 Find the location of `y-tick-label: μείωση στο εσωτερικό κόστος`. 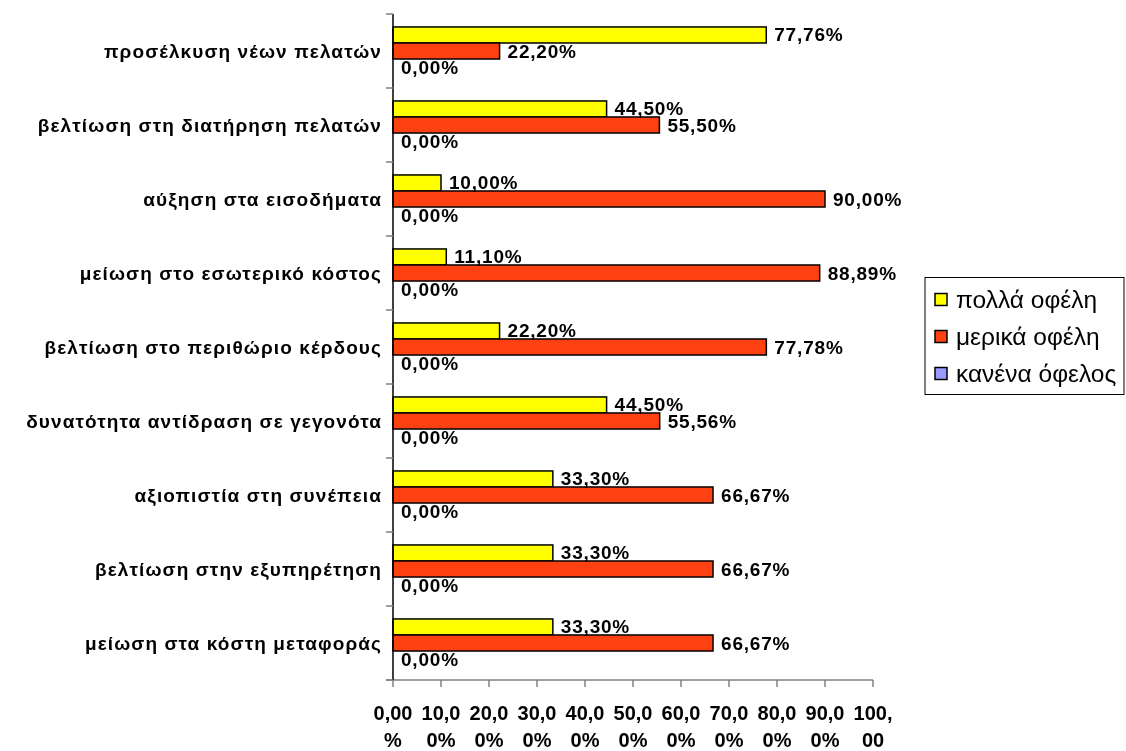

y-tick-label: μείωση στο εσωτερικό κόστος is located at coordinates (230, 273).